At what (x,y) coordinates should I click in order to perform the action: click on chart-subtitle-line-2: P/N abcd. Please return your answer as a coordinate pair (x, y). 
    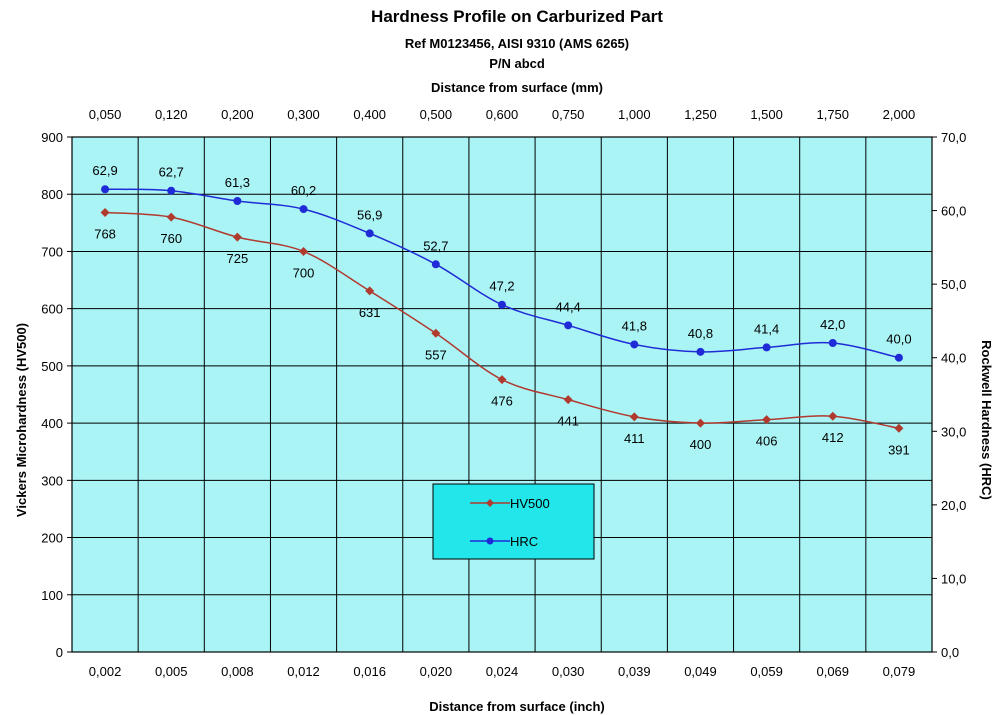
    Looking at the image, I should click on (517, 63).